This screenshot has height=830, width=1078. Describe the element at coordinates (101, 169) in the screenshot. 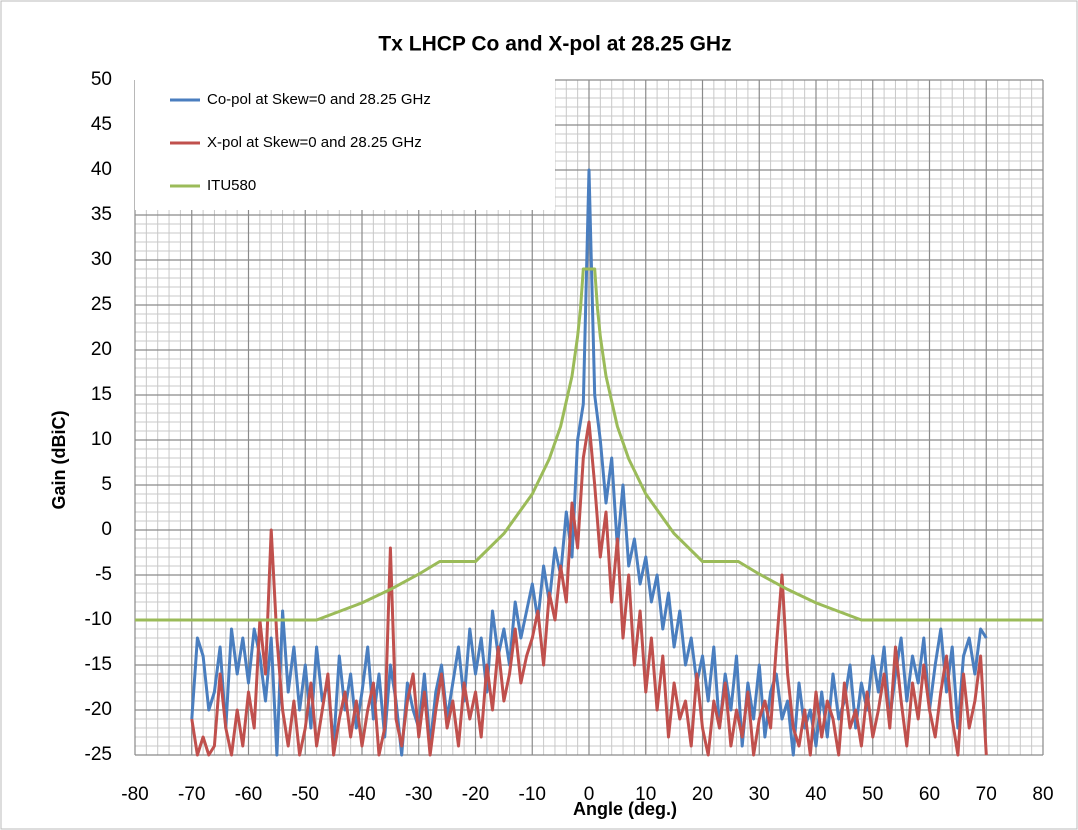

I see `y-tick-label: 40` at that location.